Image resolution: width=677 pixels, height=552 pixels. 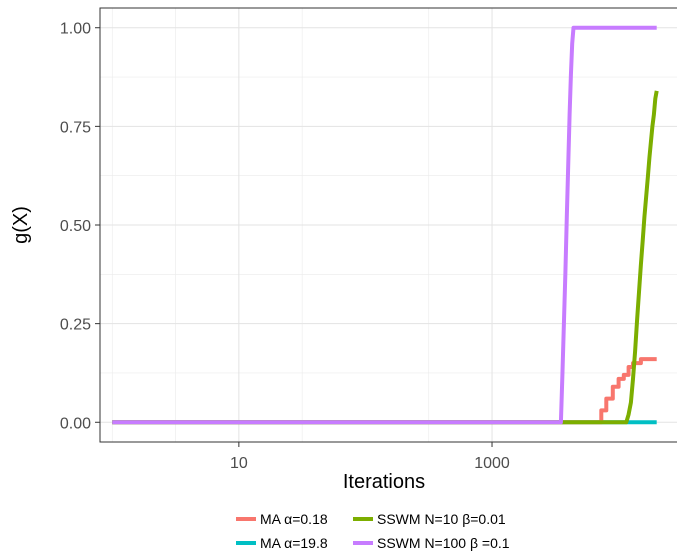 I want to click on x-tick-label: 1000, so click(x=492, y=463).